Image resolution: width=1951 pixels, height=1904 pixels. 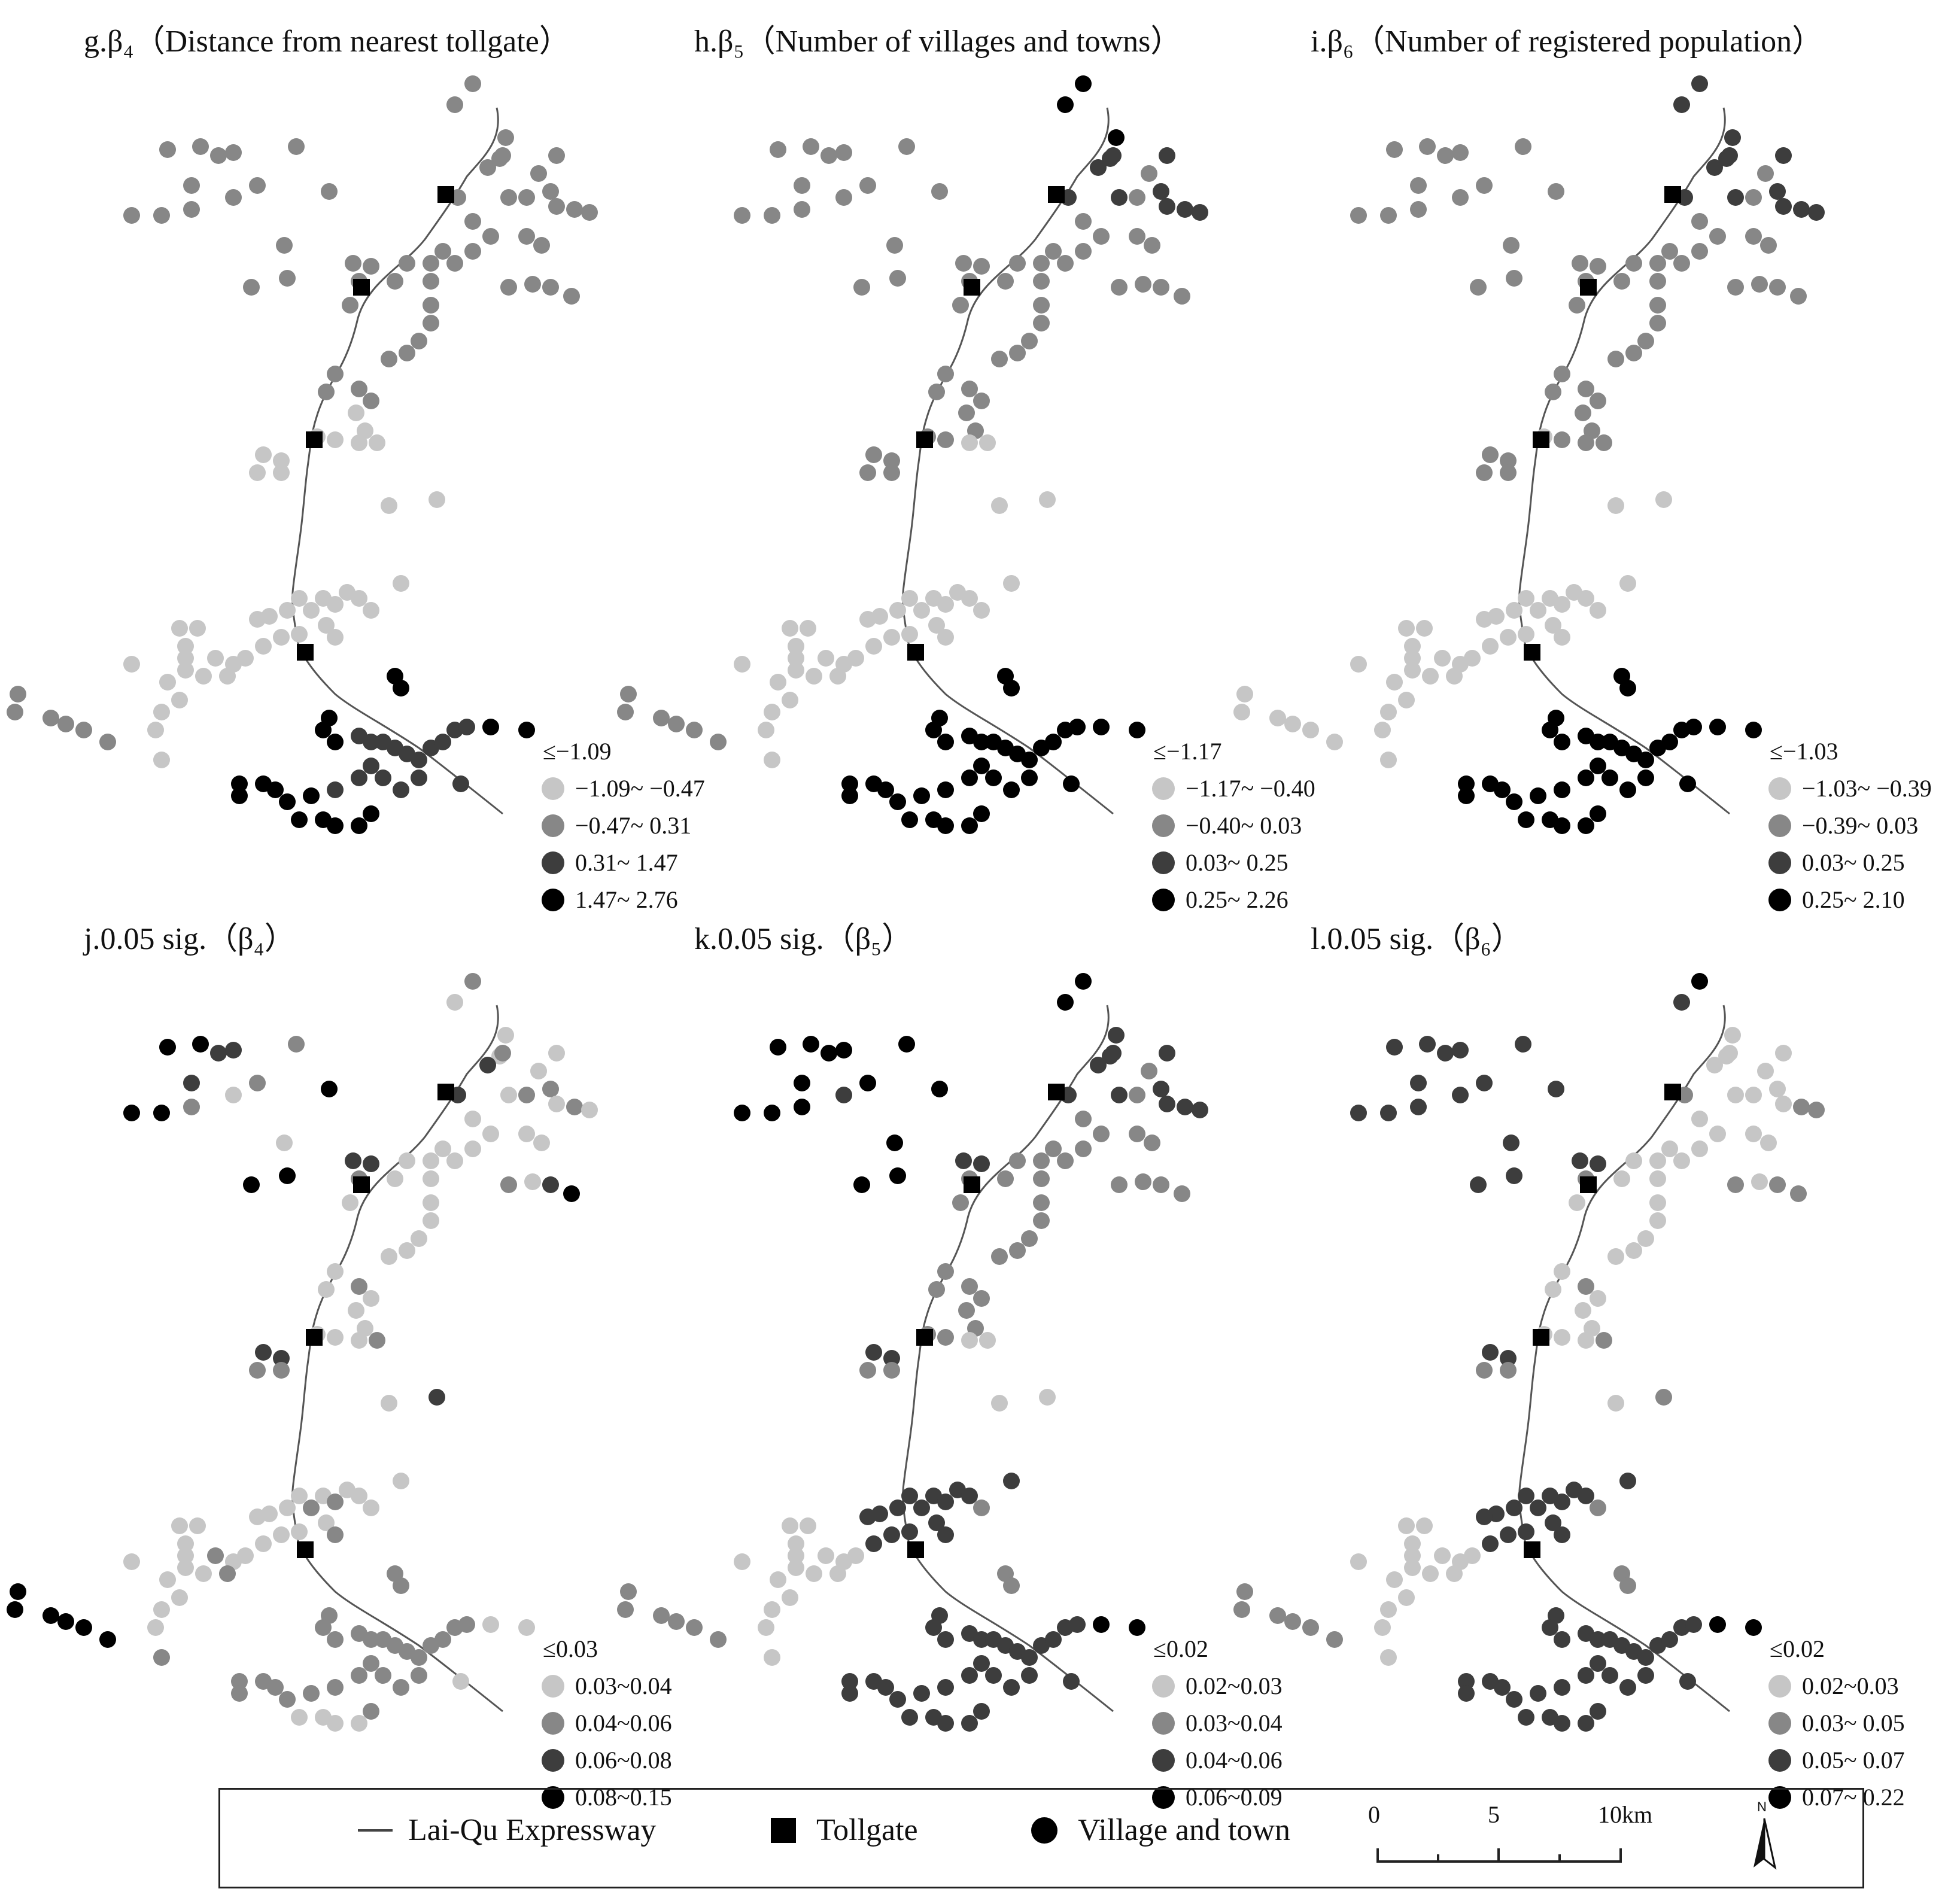 I want to click on north-label: N, so click(x=1762, y=1807).